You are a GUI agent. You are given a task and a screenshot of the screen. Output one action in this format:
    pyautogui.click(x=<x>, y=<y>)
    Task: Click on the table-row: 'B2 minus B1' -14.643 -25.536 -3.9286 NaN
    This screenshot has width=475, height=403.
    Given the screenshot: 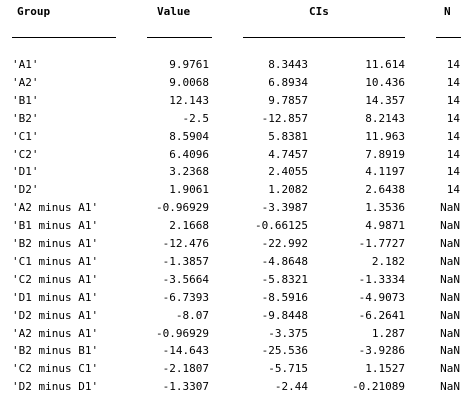 What is the action you would take?
    pyautogui.click(x=237, y=350)
    